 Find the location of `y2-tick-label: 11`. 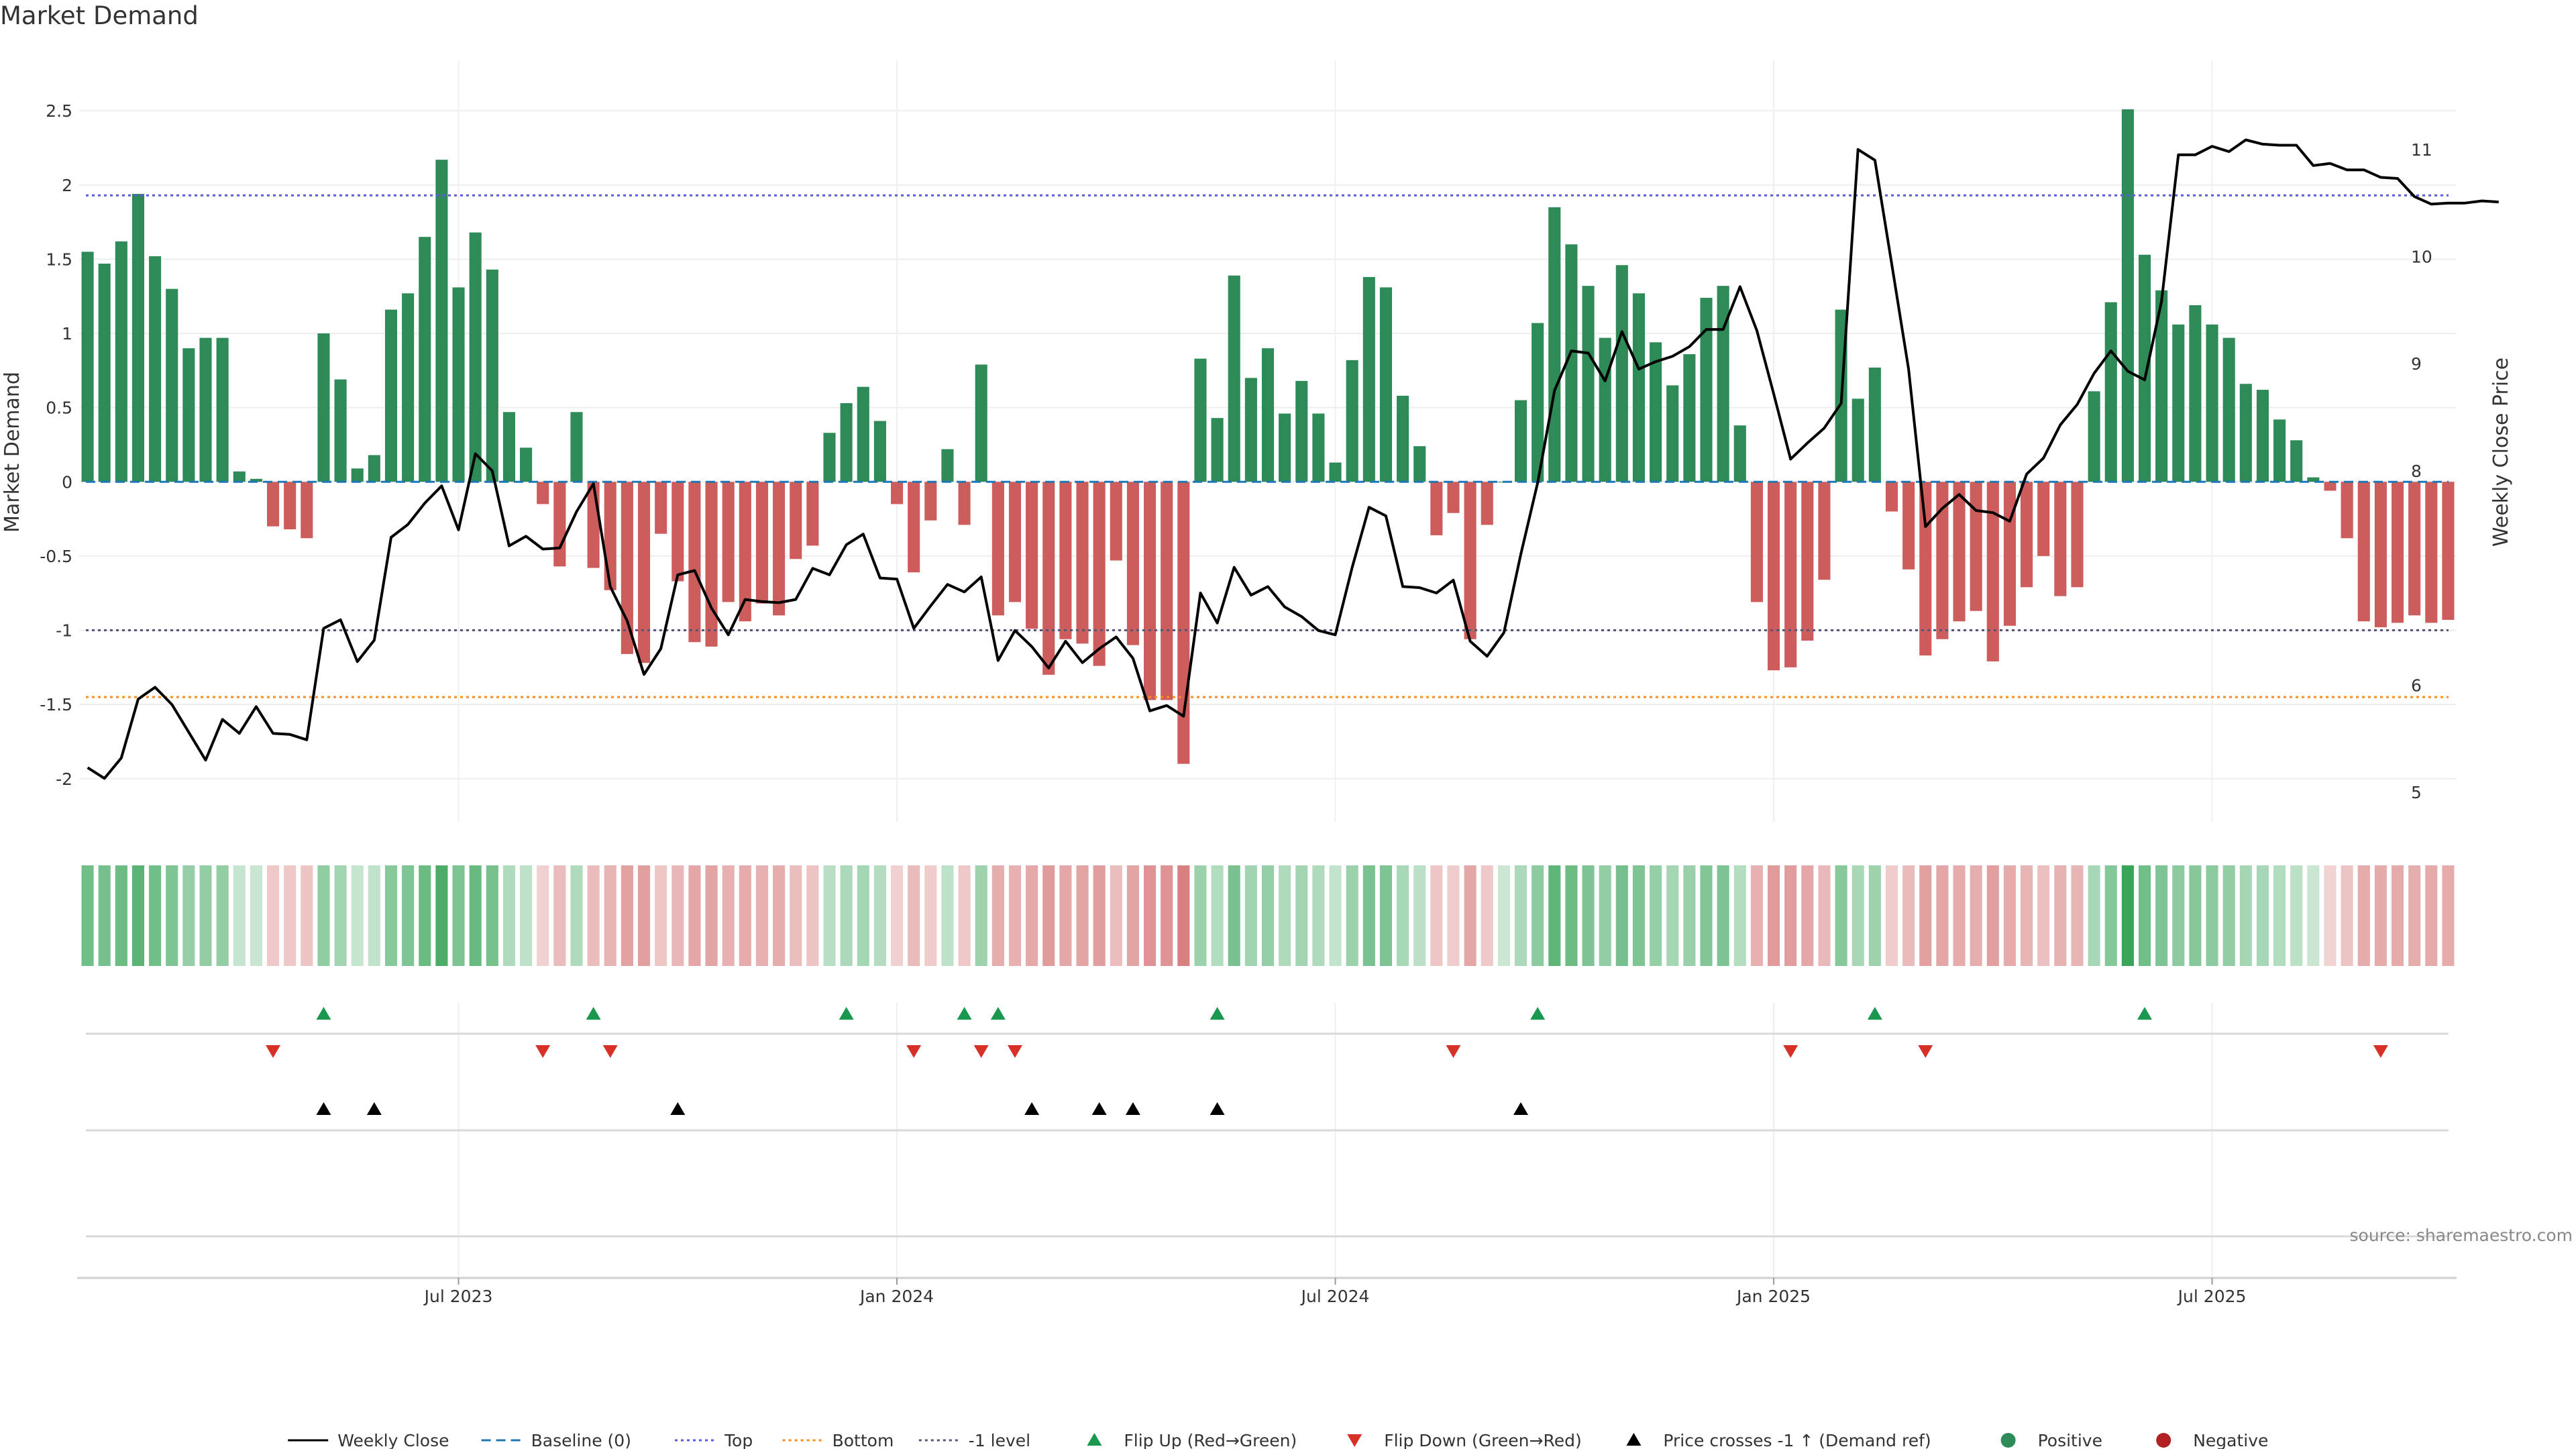

y2-tick-label: 11 is located at coordinates (2421, 150).